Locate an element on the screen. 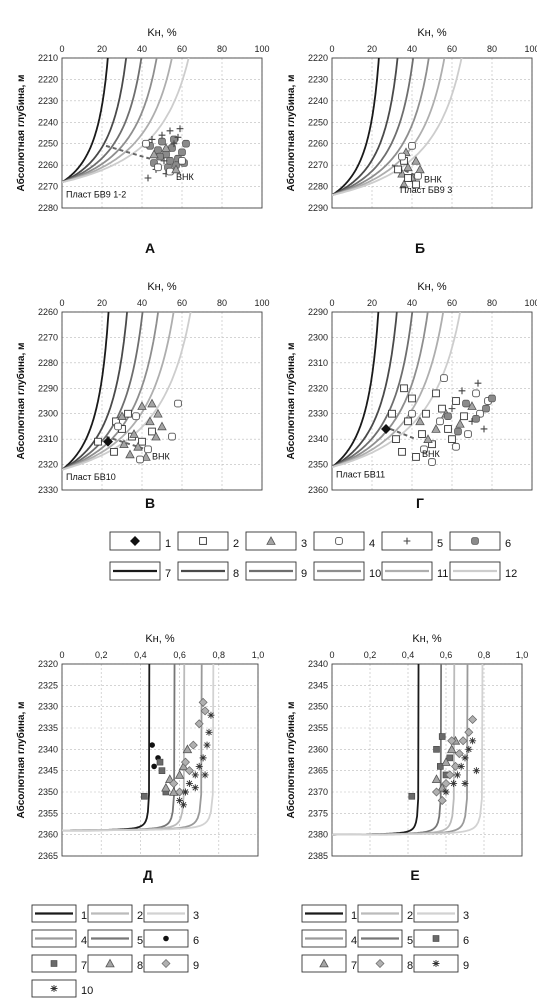 The image size is (537, 999). y-tick-label: 2340 is located at coordinates (318, 664).